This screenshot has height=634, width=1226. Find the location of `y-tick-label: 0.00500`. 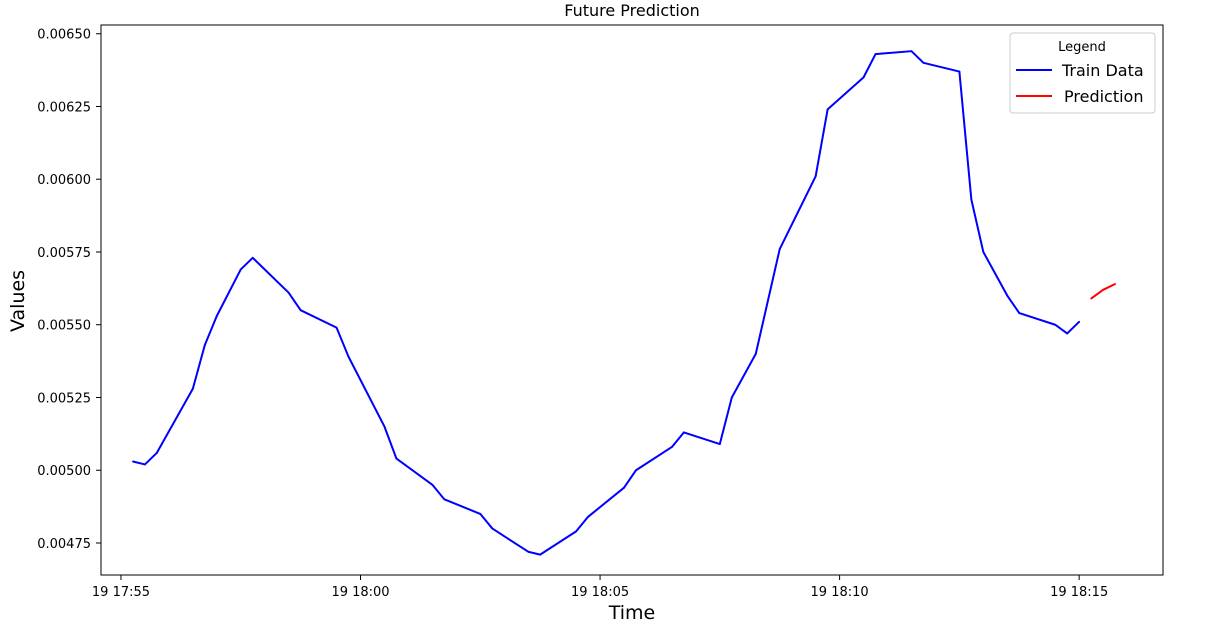

y-tick-label: 0.00500 is located at coordinates (64, 471).